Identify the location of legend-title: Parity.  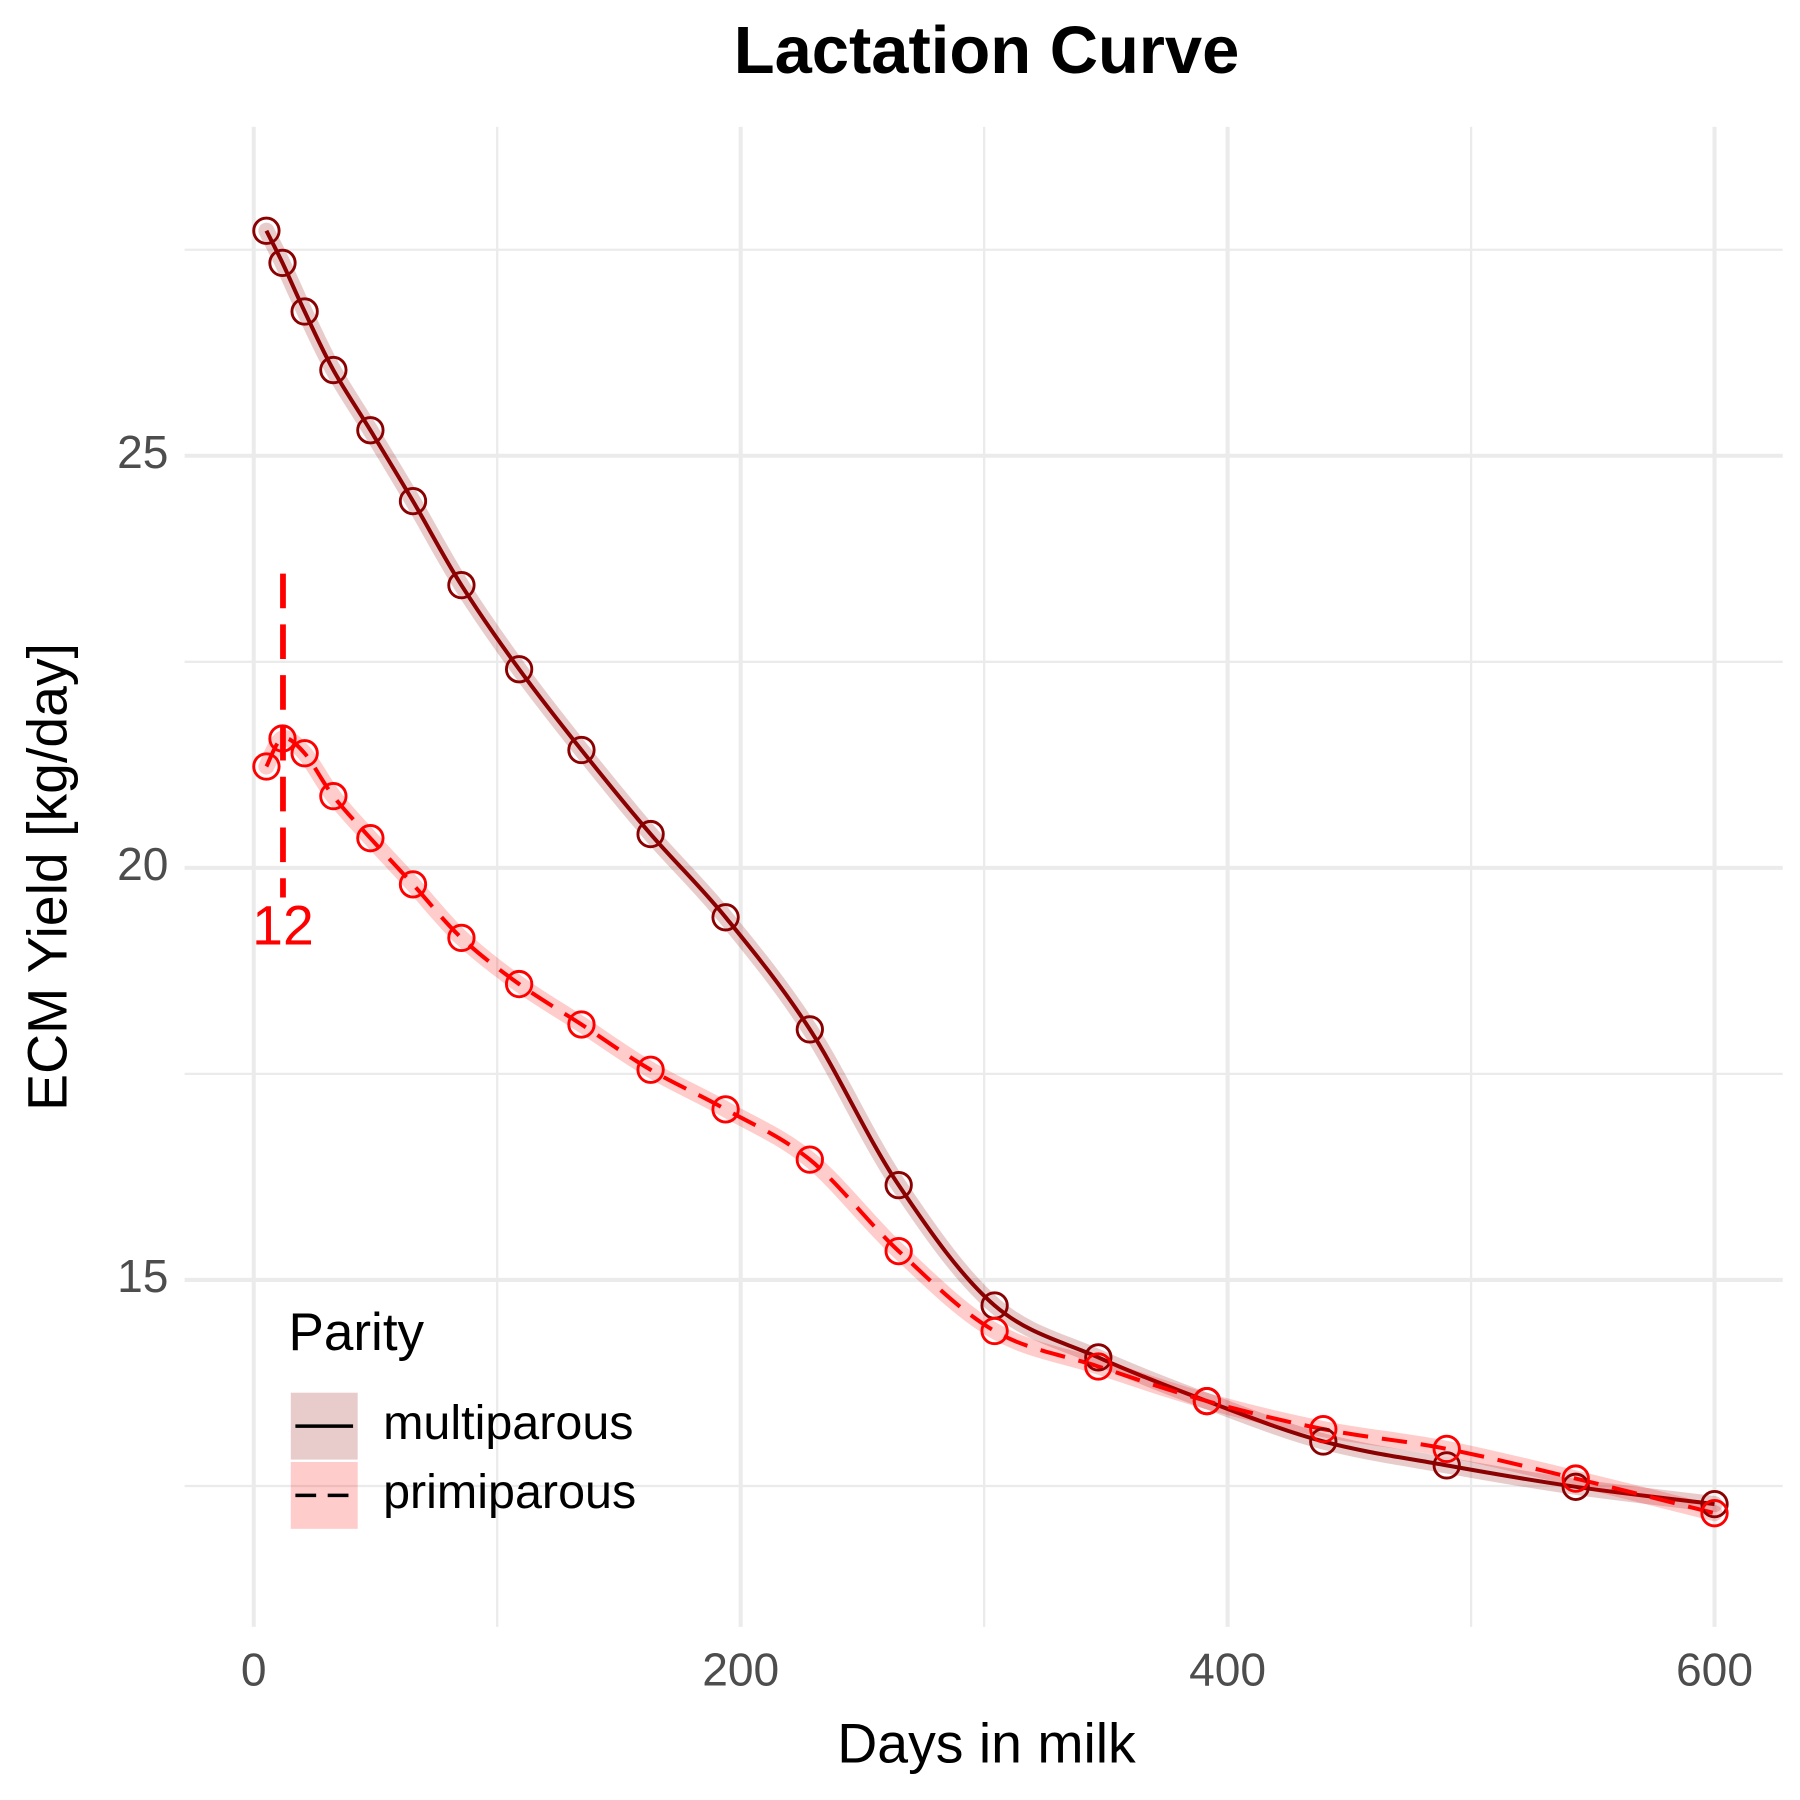
(356, 1332).